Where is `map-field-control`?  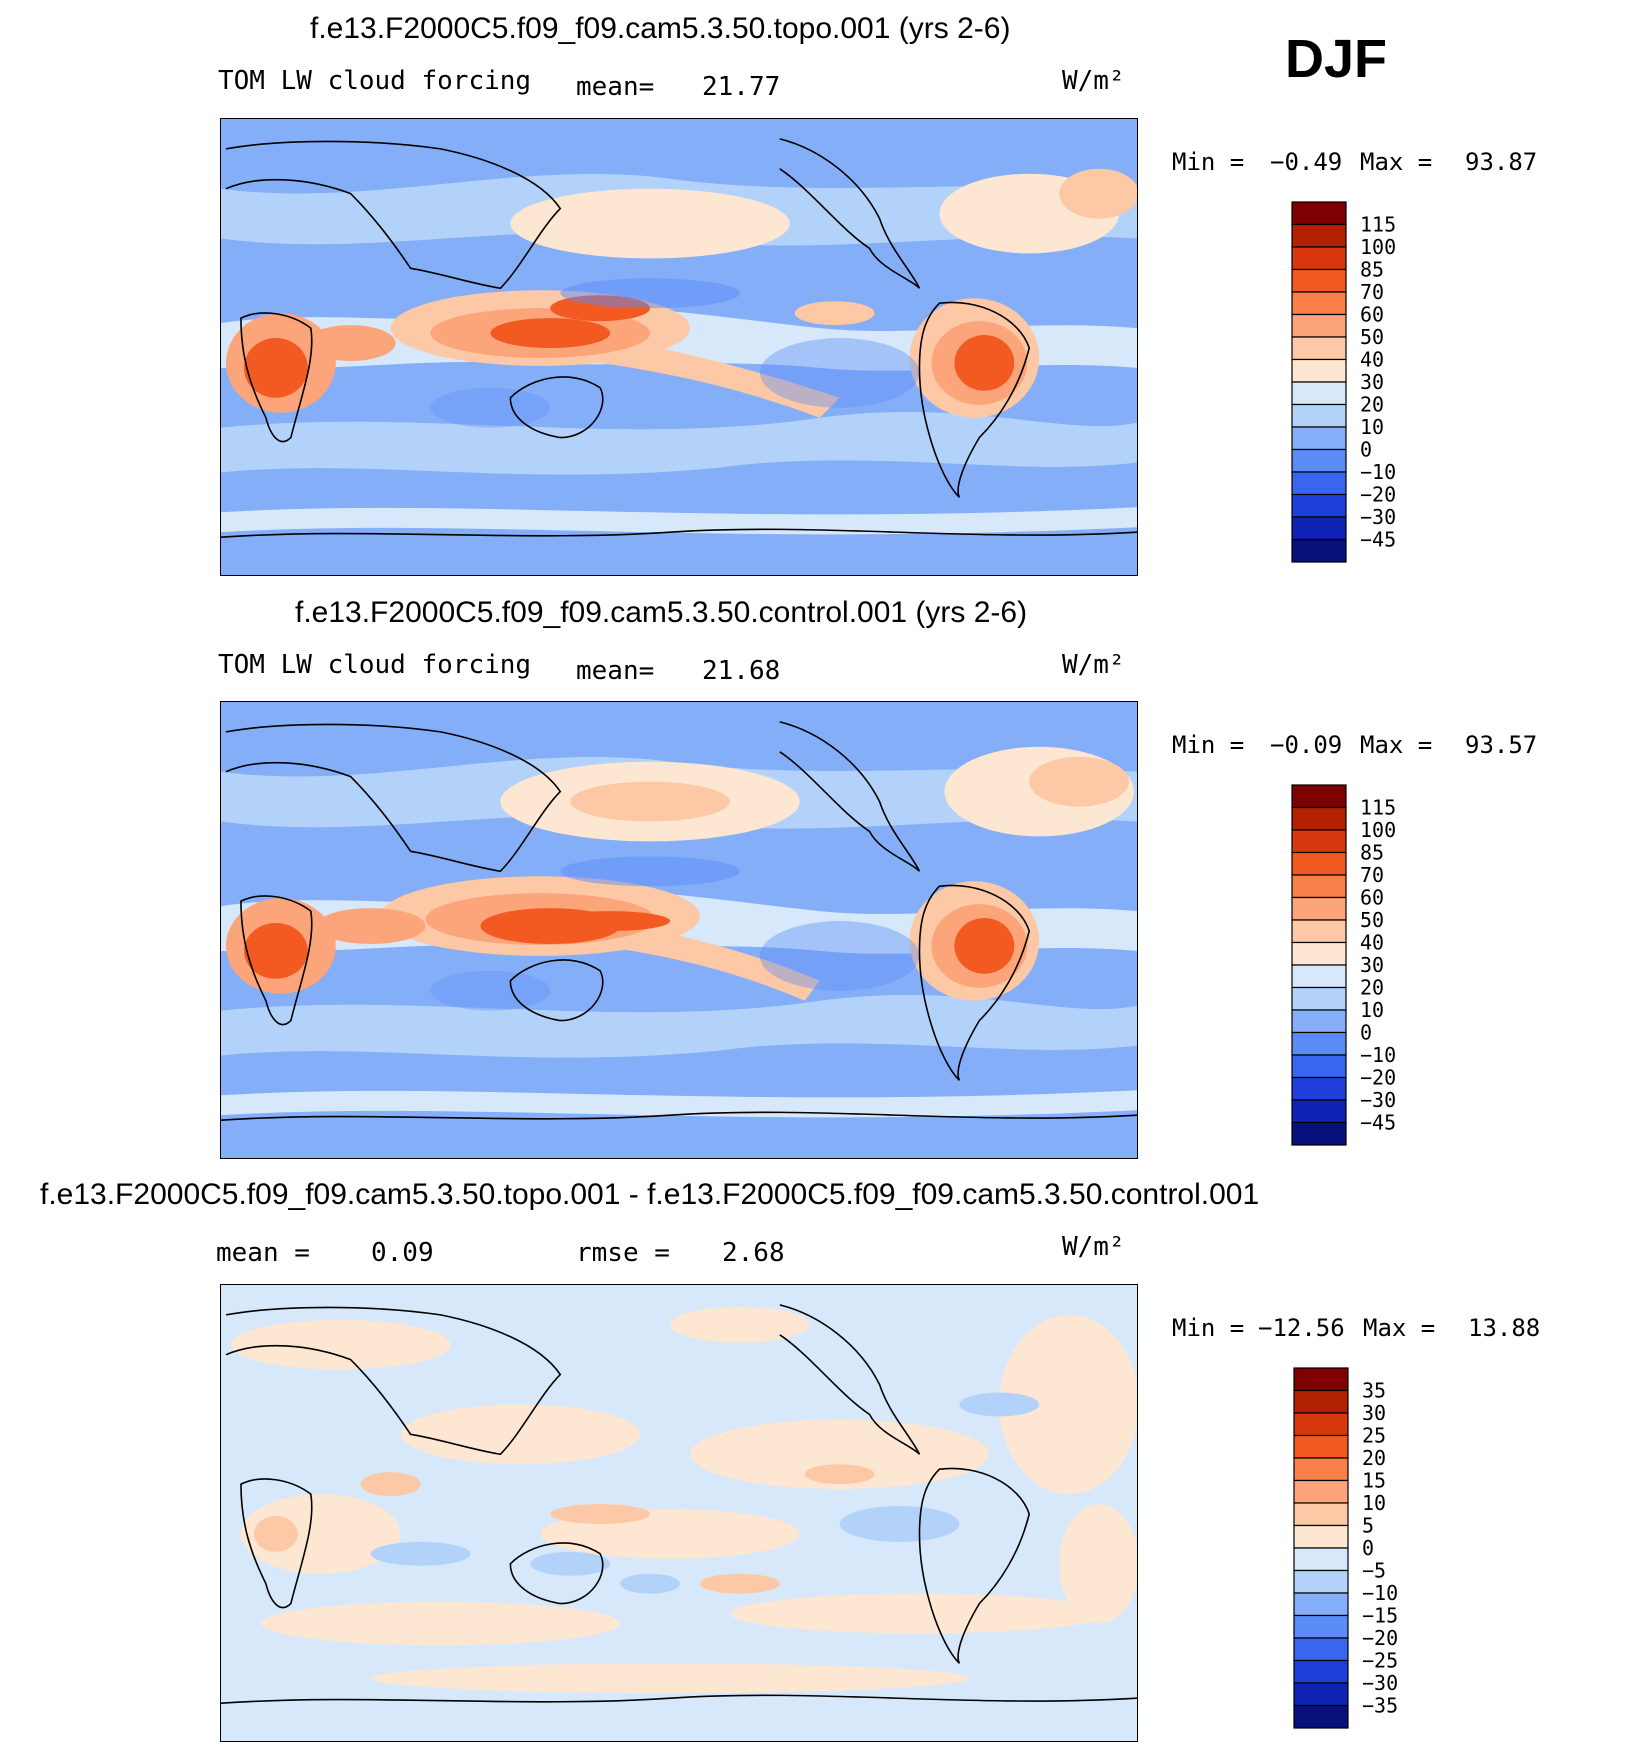 map-field-control is located at coordinates (679, 930).